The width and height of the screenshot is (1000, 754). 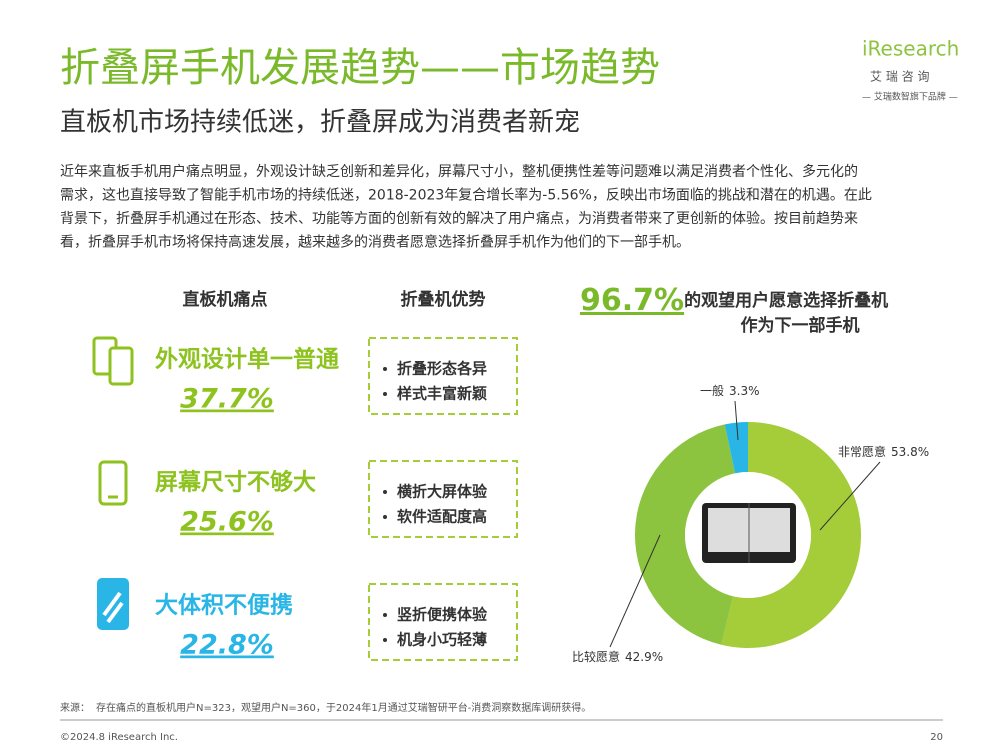 I want to click on copyright: ©2024.8 iResearch Inc., so click(x=119, y=737).